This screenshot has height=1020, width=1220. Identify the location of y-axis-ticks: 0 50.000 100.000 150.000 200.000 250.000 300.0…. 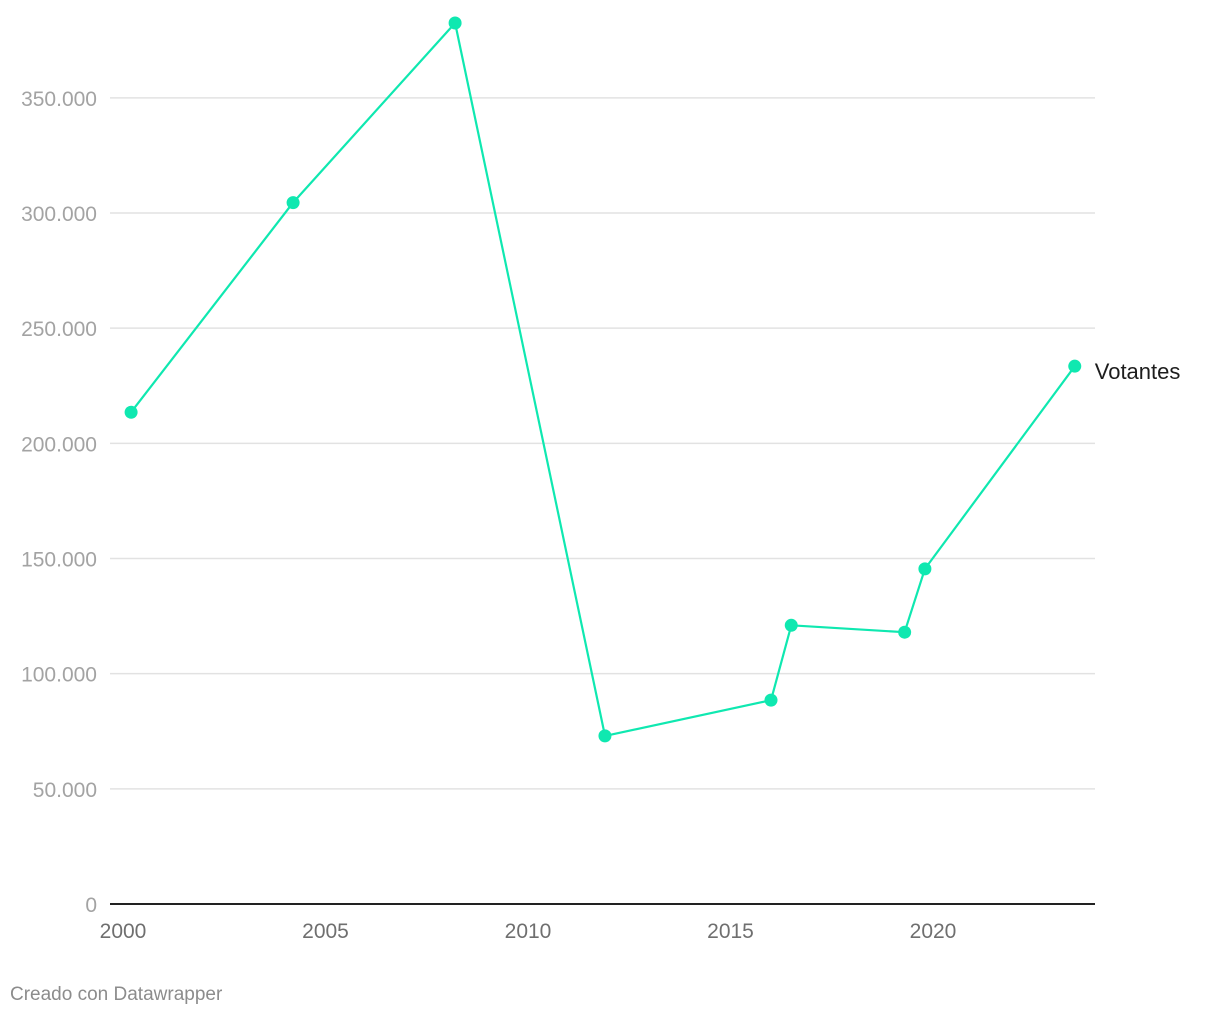
(59, 502).